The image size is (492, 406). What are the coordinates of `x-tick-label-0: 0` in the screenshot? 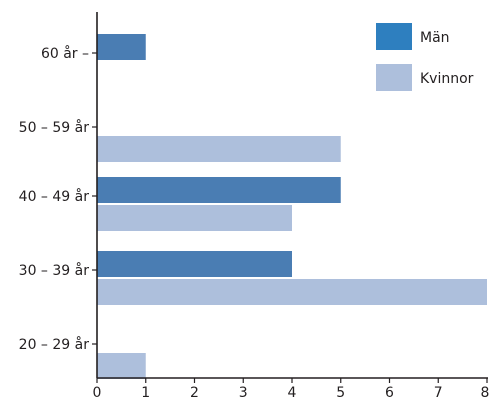 It's located at (97, 393).